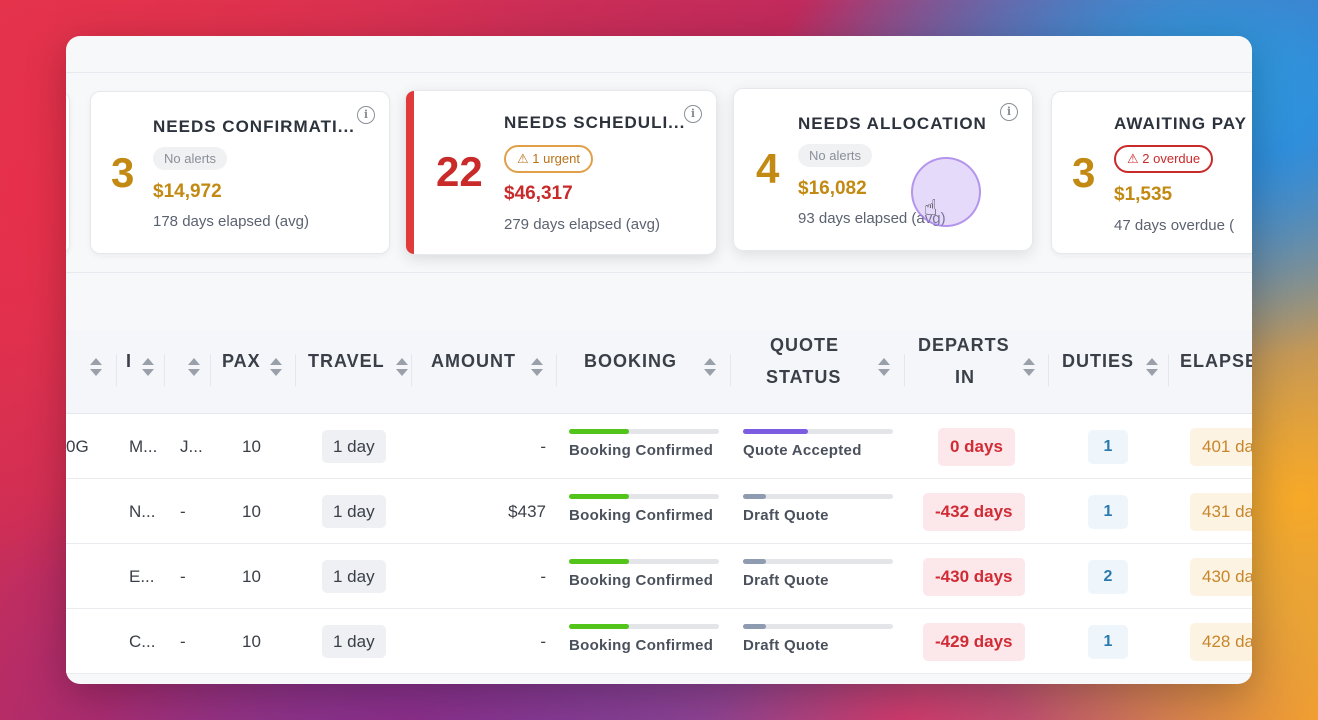 This screenshot has height=720, width=1318. Describe the element at coordinates (1221, 447) in the screenshot. I see `elapsed-badge: 401 da` at that location.